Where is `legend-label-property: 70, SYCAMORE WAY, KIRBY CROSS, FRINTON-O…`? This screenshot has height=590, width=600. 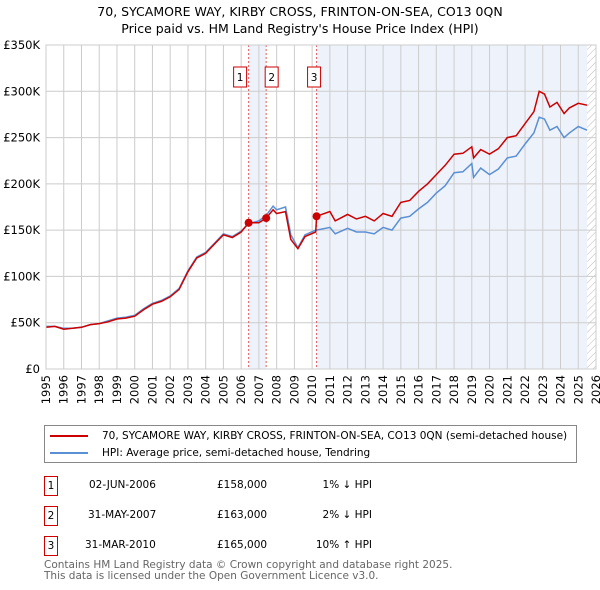 legend-label-property: 70, SYCAMORE WAY, KIRBY CROSS, FRINTON-O… is located at coordinates (335, 436).